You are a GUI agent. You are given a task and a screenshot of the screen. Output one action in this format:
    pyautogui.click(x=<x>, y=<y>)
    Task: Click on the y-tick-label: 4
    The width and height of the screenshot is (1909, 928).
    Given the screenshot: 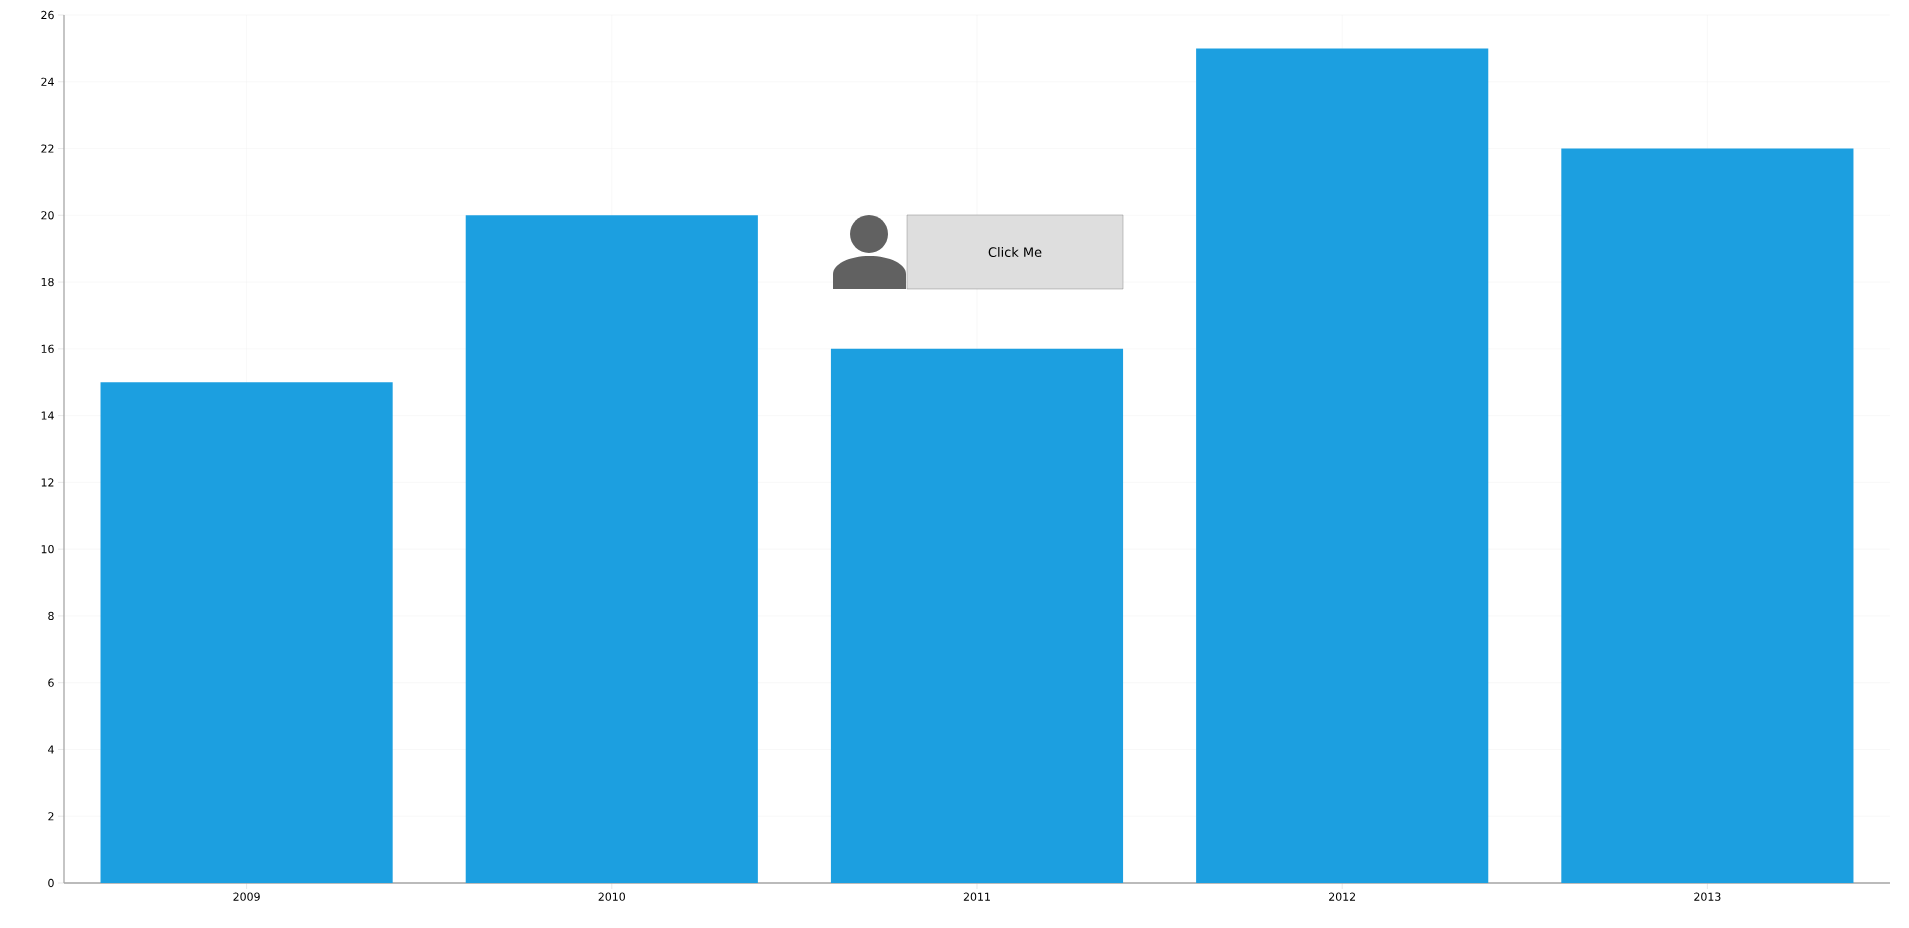 What is the action you would take?
    pyautogui.click(x=51, y=749)
    